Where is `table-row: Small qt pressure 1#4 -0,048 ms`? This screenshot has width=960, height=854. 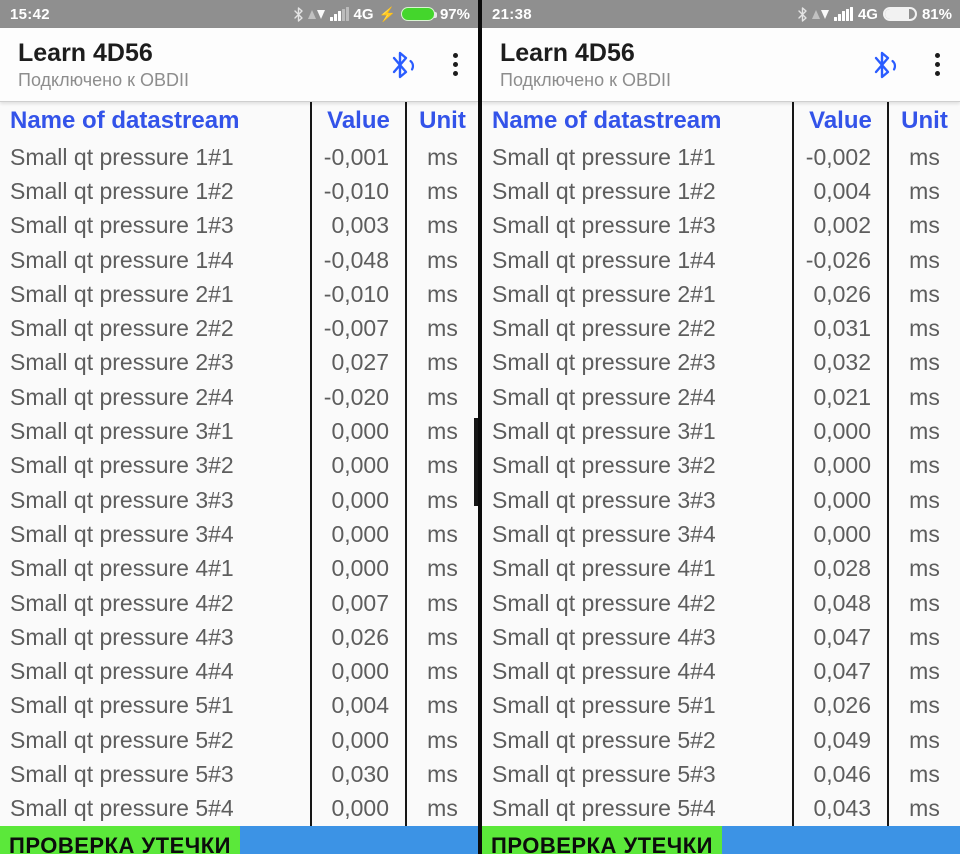 table-row: Small qt pressure 1#4 -0,048 ms is located at coordinates (239, 260).